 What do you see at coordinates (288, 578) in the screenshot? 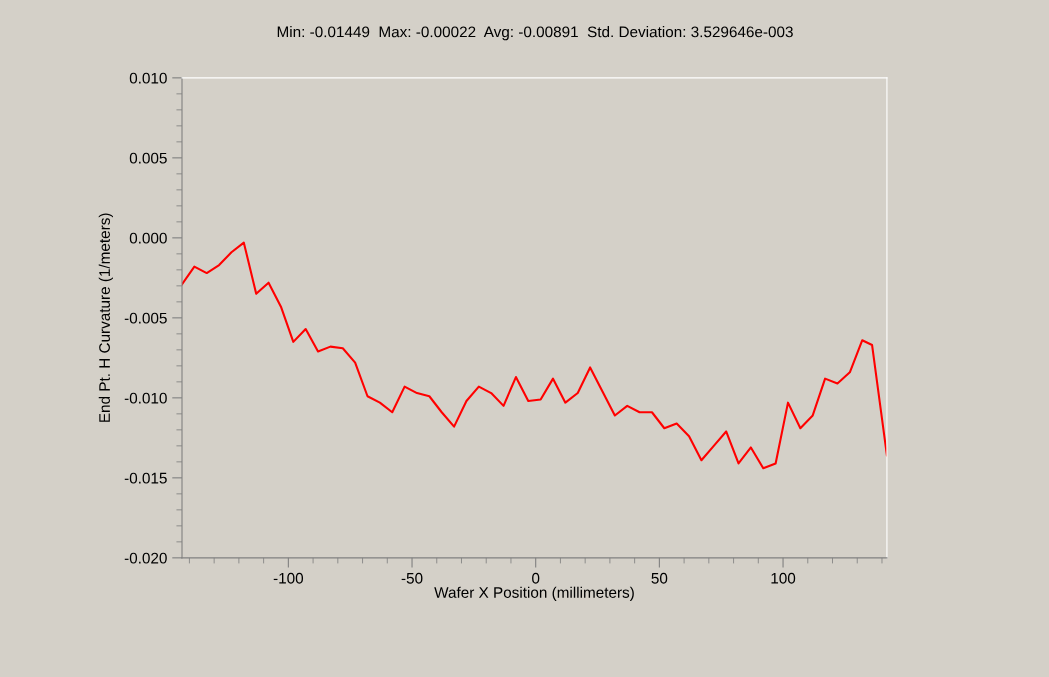
I see `x-tick-label: -100` at bounding box center [288, 578].